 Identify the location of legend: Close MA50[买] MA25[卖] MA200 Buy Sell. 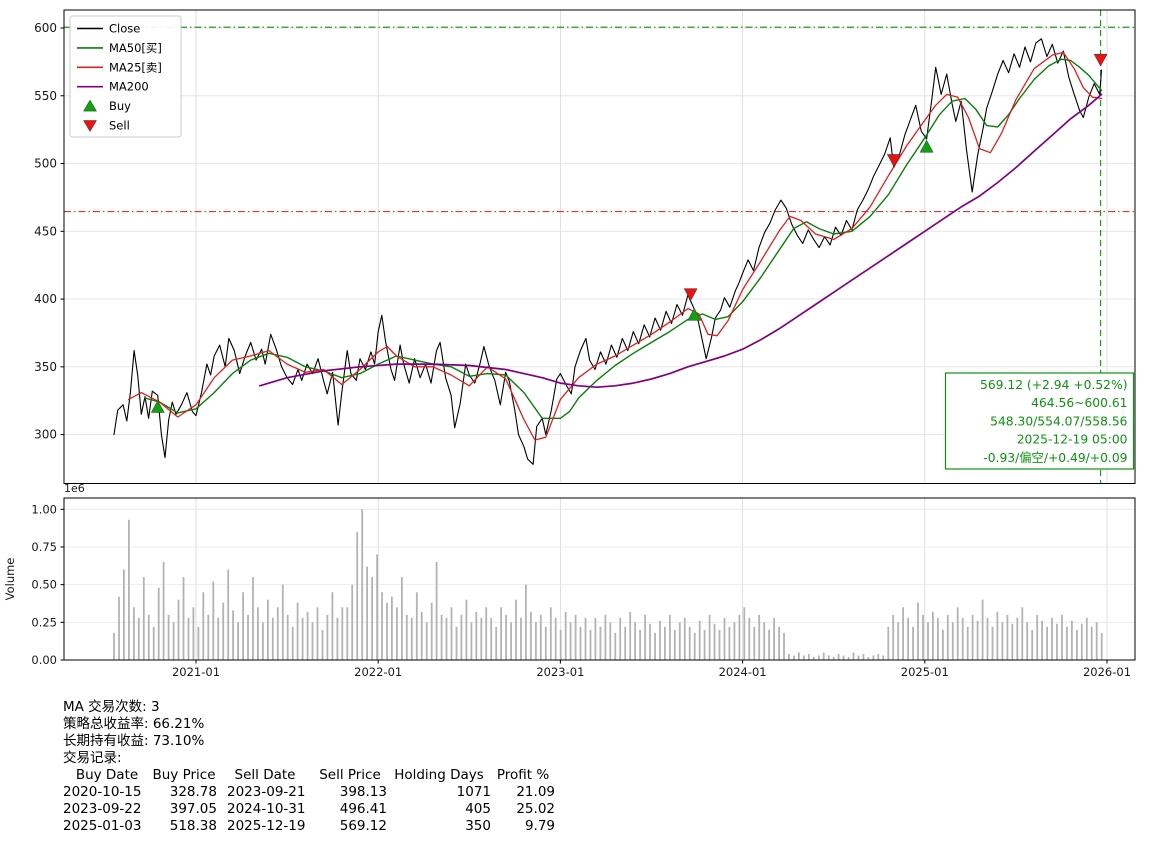
(125, 76).